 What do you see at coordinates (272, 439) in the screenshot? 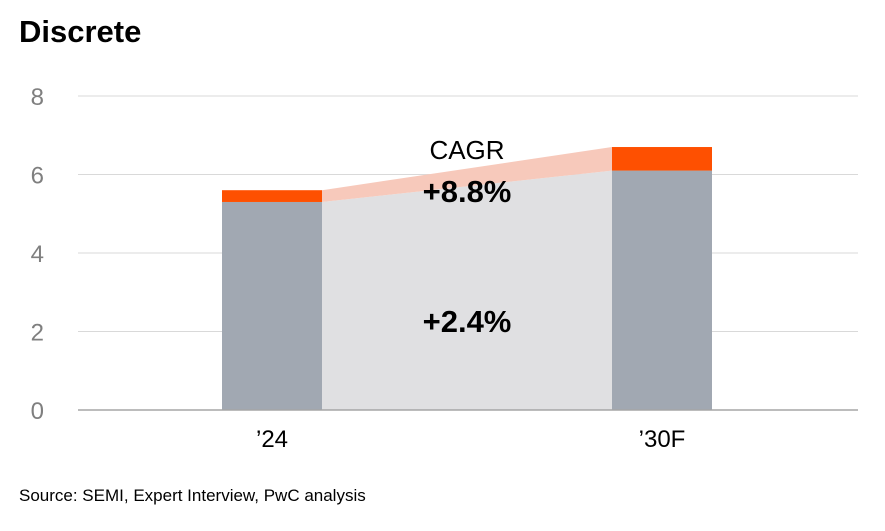
I see `x-tick-label: ’24` at bounding box center [272, 439].